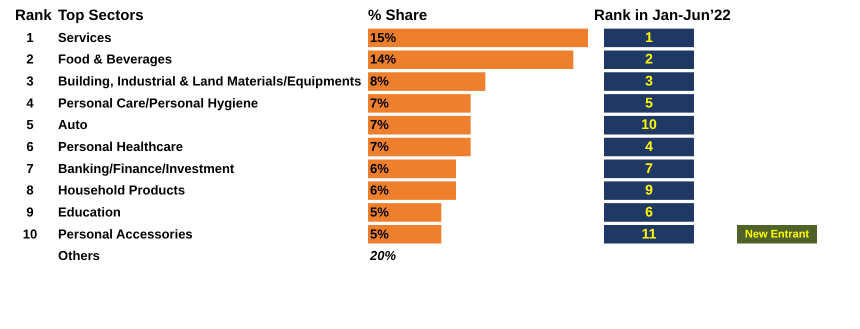 Image resolution: width=860 pixels, height=329 pixels. I want to click on text: Rank, so click(33, 15).